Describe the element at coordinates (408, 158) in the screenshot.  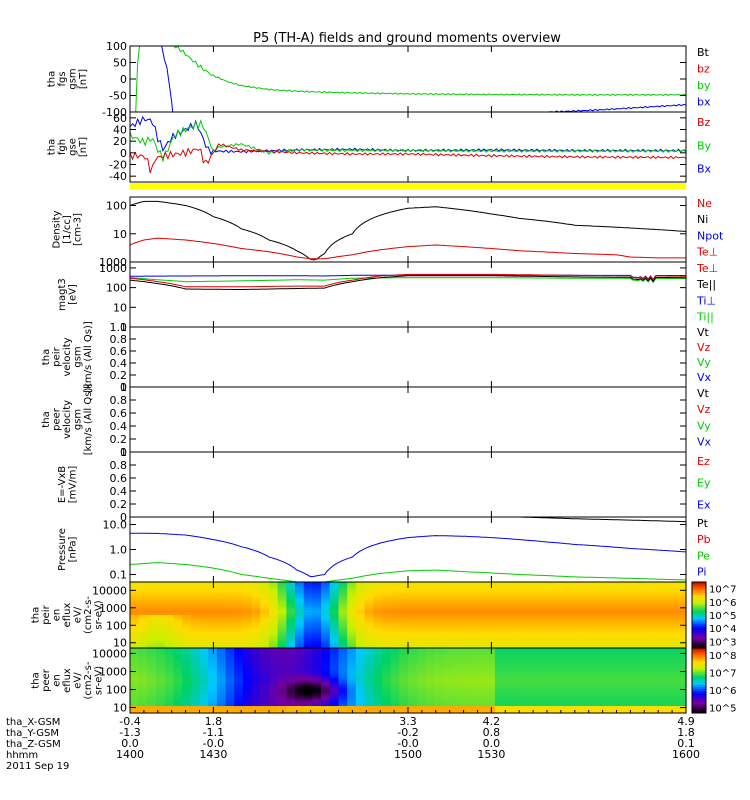
I see `series-bz-line` at that location.